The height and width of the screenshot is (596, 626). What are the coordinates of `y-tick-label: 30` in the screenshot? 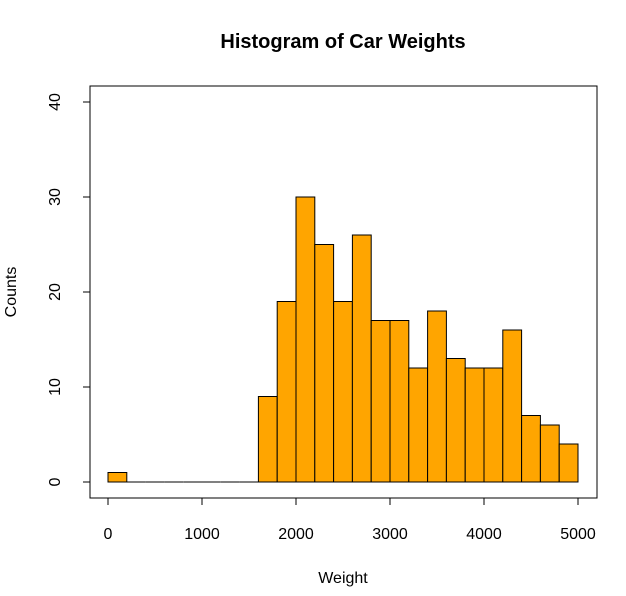 It's located at (55, 197).